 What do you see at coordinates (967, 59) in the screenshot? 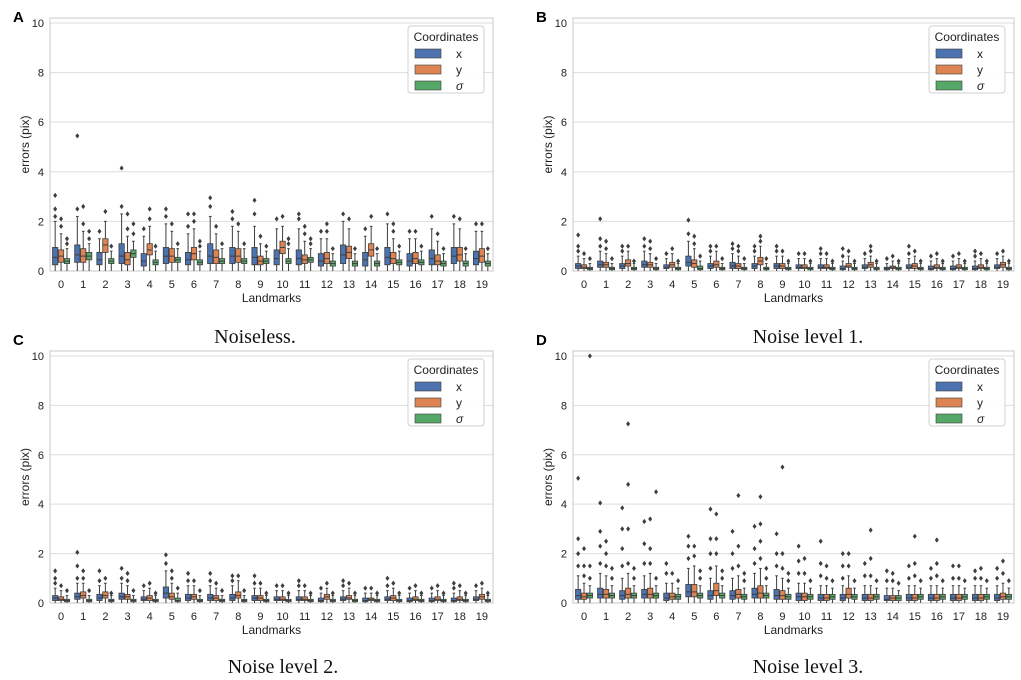
I see `legend-box` at bounding box center [967, 59].